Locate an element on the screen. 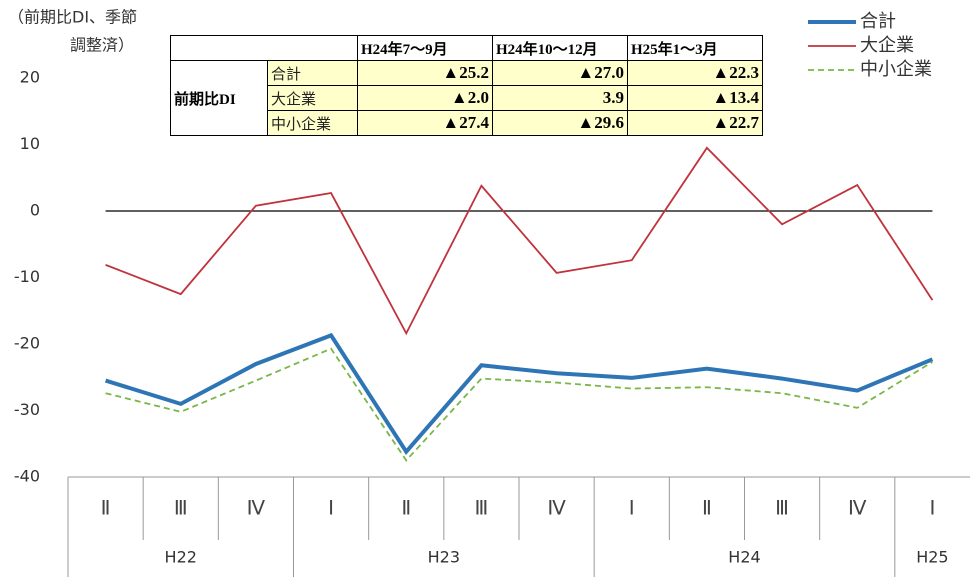  y-axis-label: （前期比DI、季節 is located at coordinates (72, 17).